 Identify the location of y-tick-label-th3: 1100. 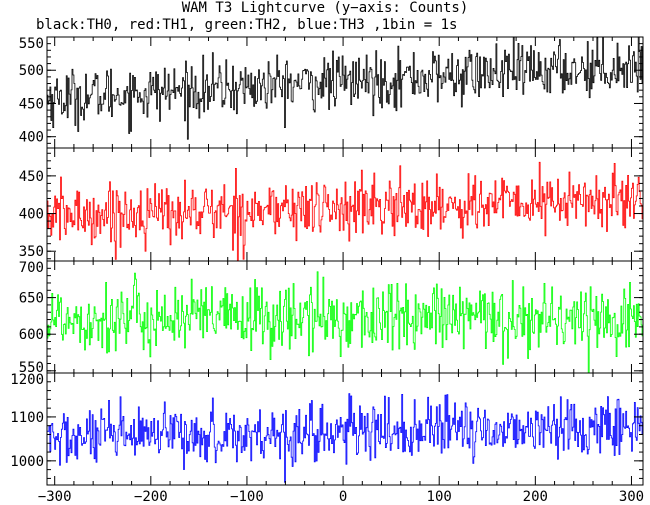
(27, 418).